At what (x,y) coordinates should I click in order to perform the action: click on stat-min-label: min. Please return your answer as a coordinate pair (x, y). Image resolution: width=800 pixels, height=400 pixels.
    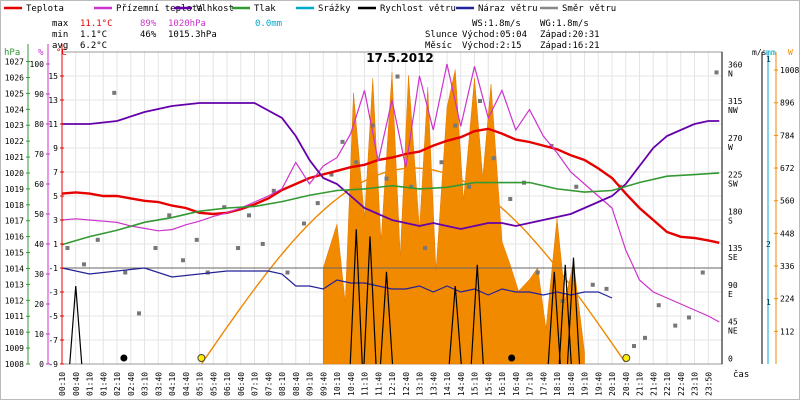
    Looking at the image, I should click on (60, 35).